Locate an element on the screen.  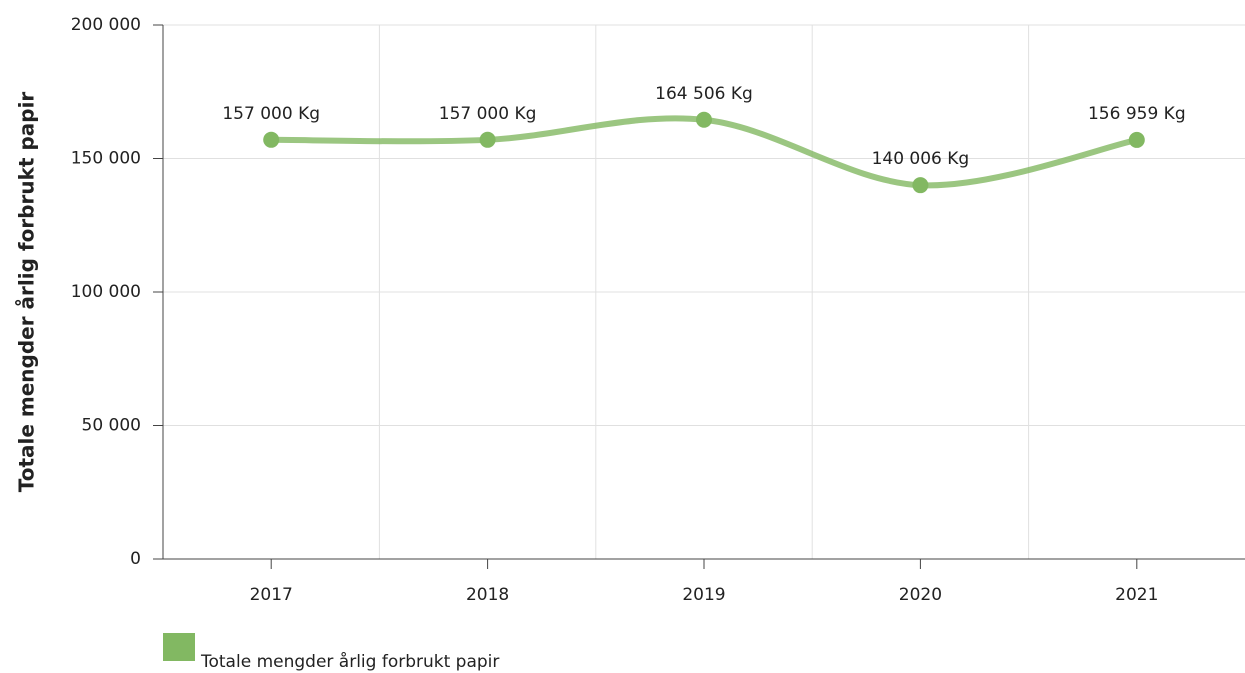
y-axis-label: Totale mengder årlig forbrukt papir is located at coordinates (27, 292).